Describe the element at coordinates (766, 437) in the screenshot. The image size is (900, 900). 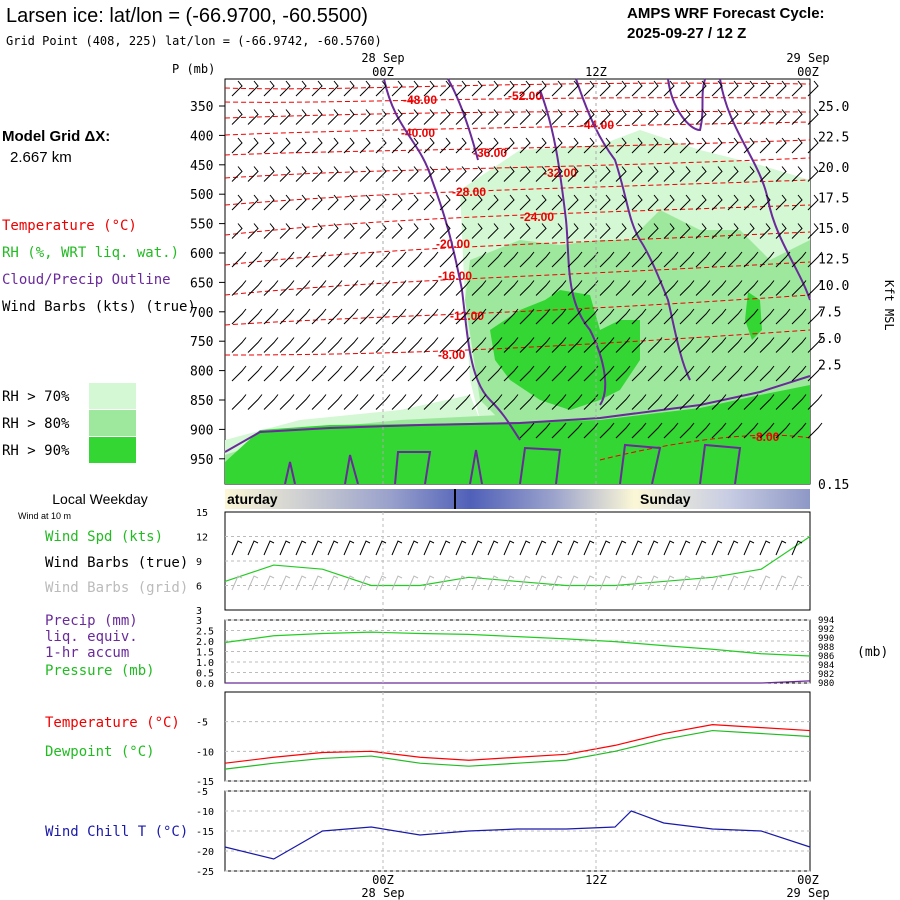
I see `temp-label-8b: -8.00` at that location.